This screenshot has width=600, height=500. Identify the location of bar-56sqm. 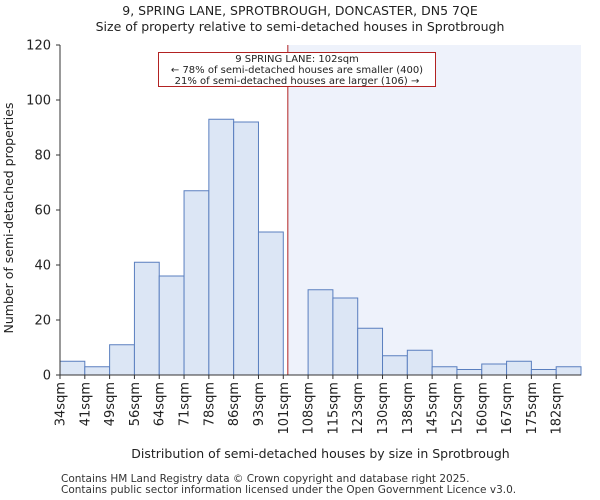
(146, 318).